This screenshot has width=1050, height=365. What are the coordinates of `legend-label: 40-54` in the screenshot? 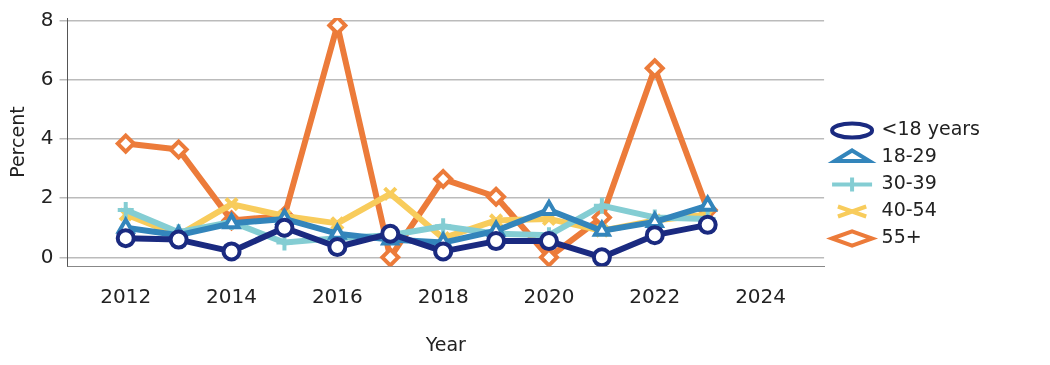 It's located at (909, 209).